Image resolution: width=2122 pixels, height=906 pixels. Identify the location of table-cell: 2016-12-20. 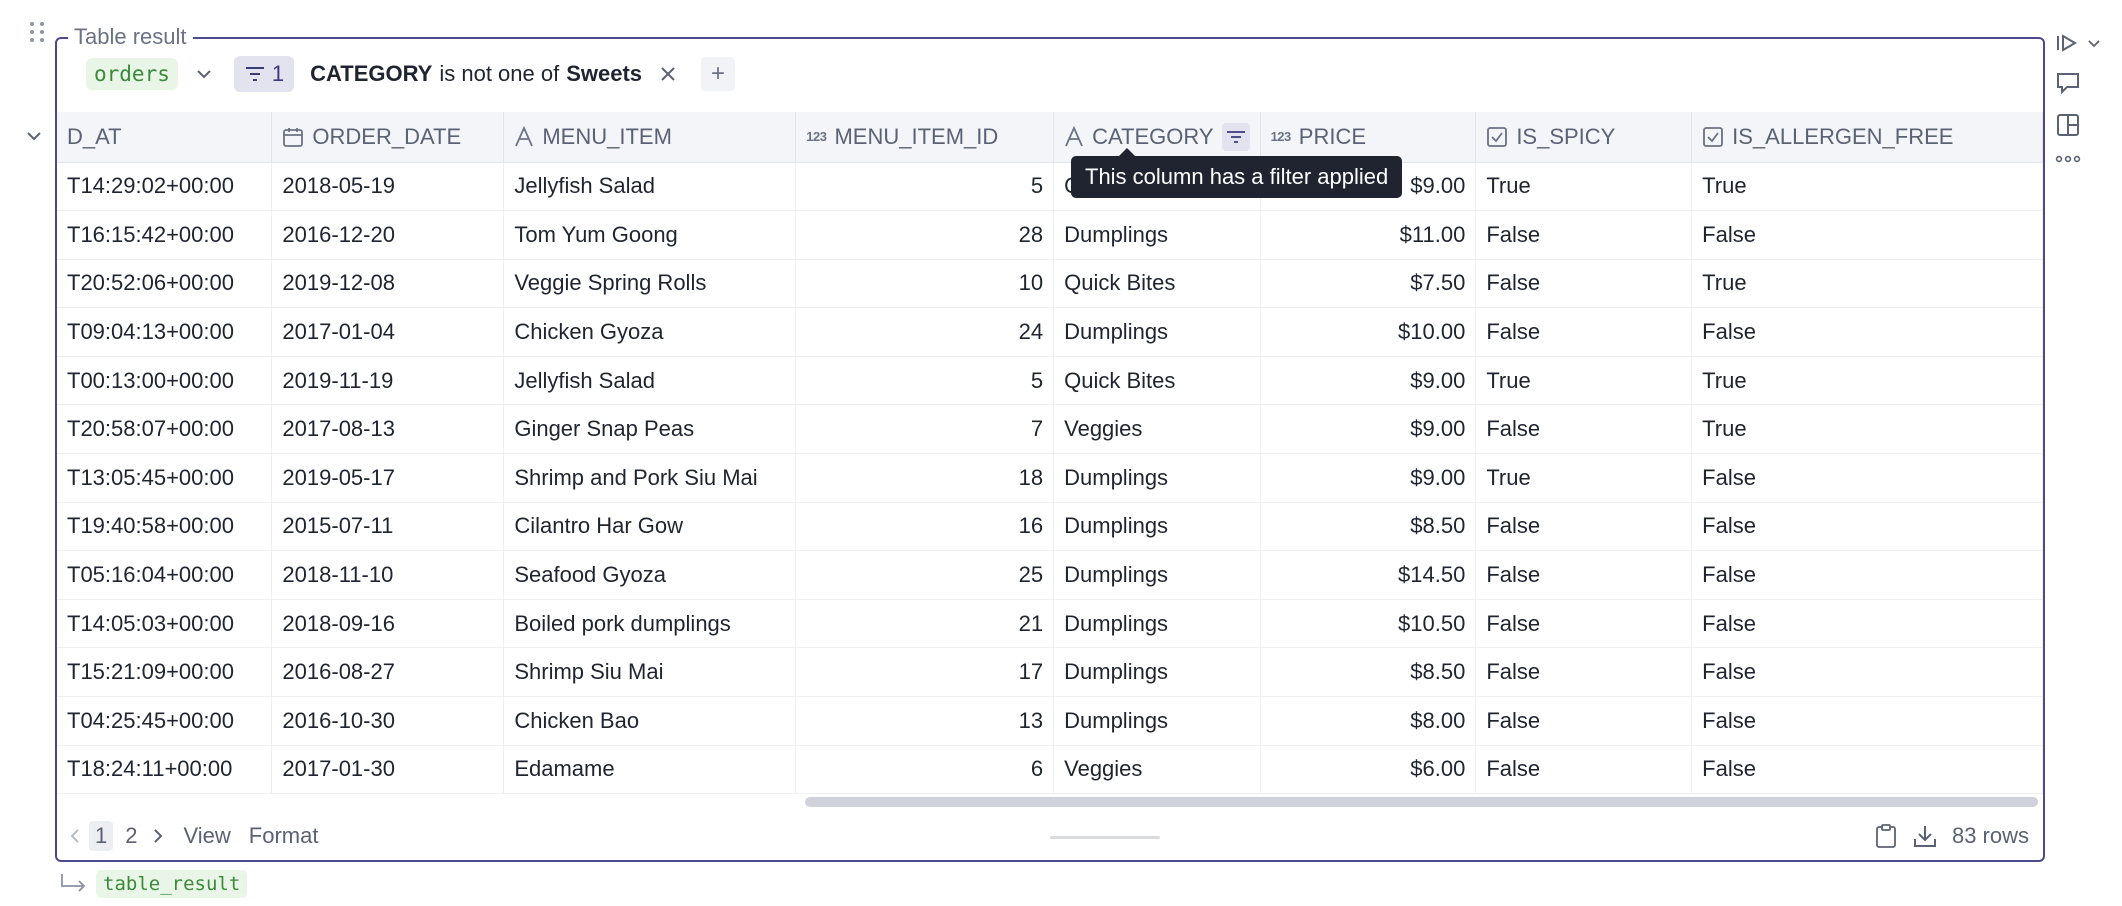
(388, 235).